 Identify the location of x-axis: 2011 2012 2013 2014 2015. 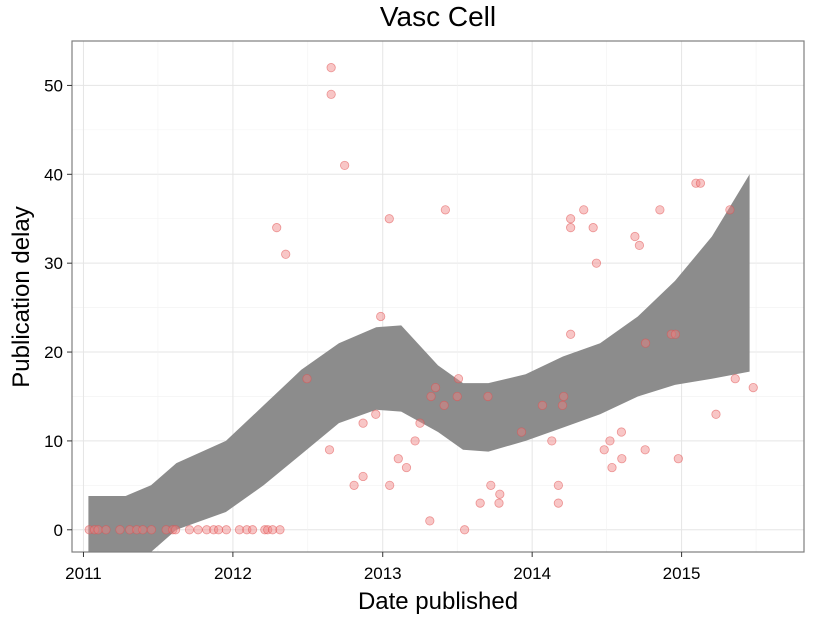
(383, 567).